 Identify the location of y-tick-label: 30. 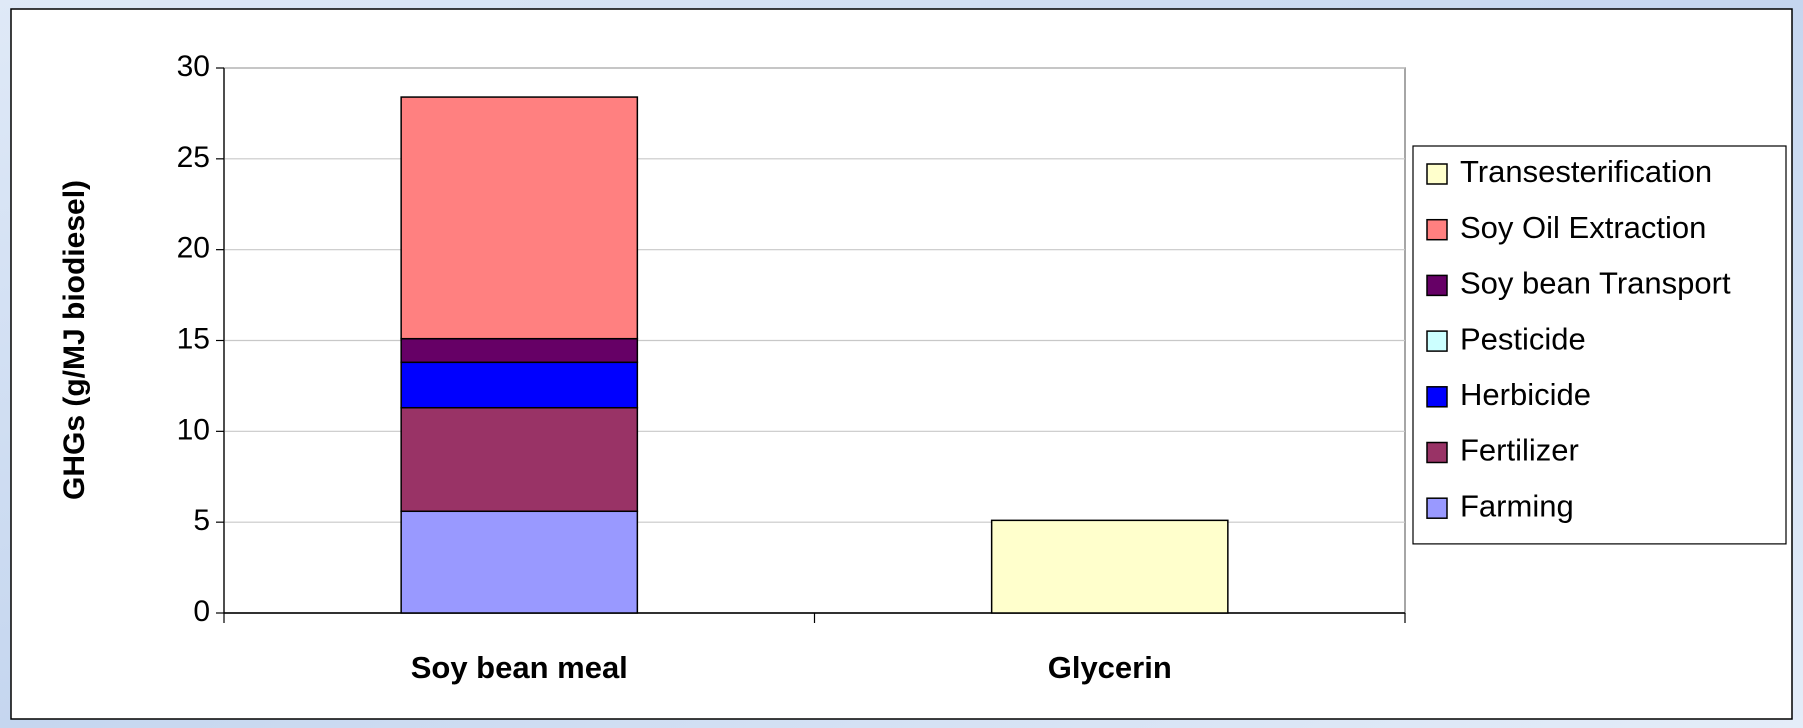
(193, 66).